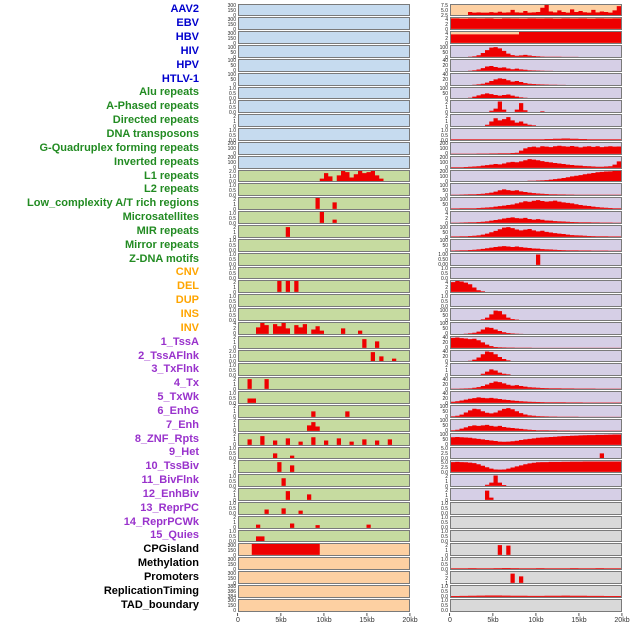 This screenshot has width=630, height=630. Describe the element at coordinates (231, 573) in the screenshot. I see `y-tick-label: 300` at that location.